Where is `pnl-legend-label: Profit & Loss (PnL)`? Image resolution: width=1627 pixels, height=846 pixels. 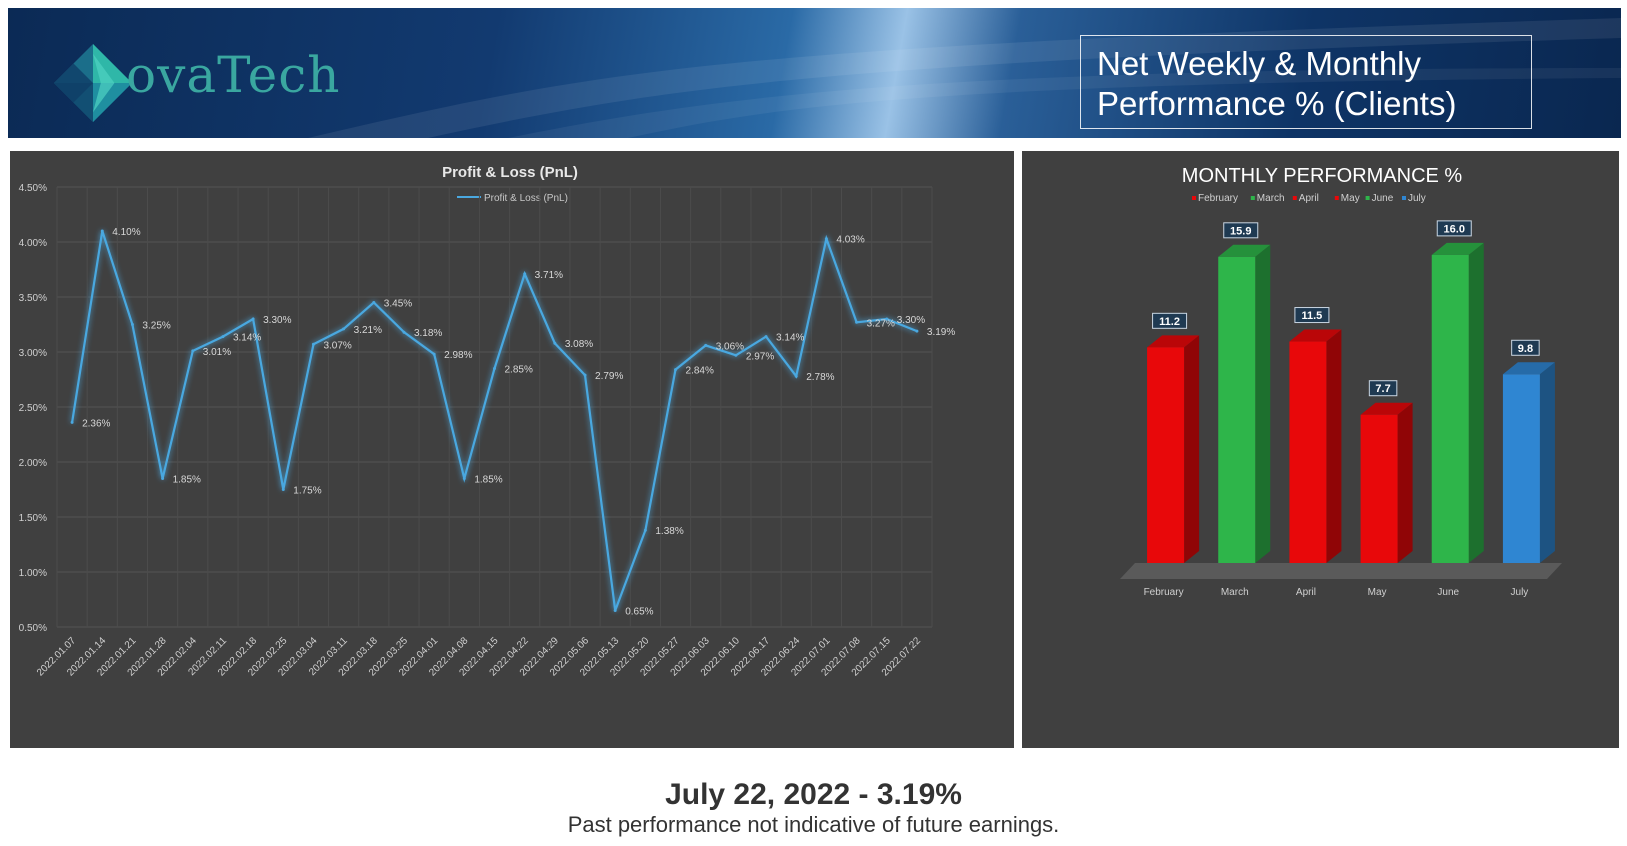
pnl-legend-label: Profit & Loss (PnL) is located at coordinates (526, 198).